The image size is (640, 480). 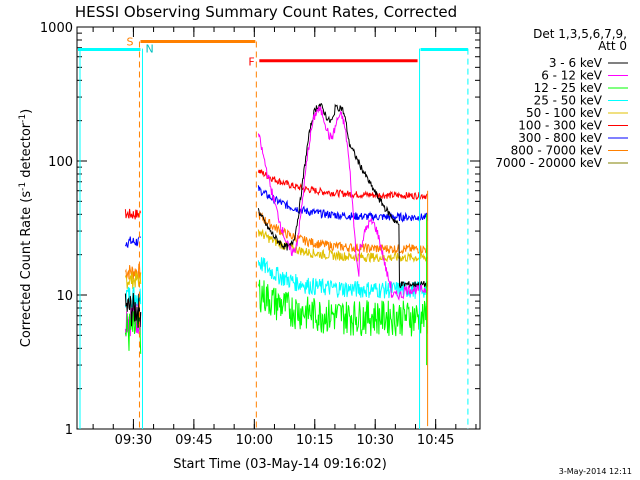 I want to click on trace-12-25kev, so click(x=343, y=308).